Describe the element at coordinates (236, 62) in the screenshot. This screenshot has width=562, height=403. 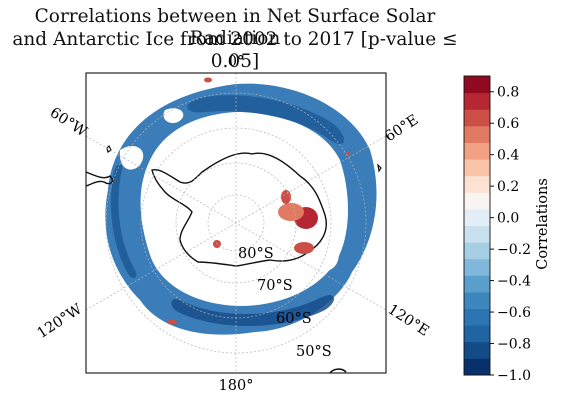
I see `lon-label-0: 0°` at that location.